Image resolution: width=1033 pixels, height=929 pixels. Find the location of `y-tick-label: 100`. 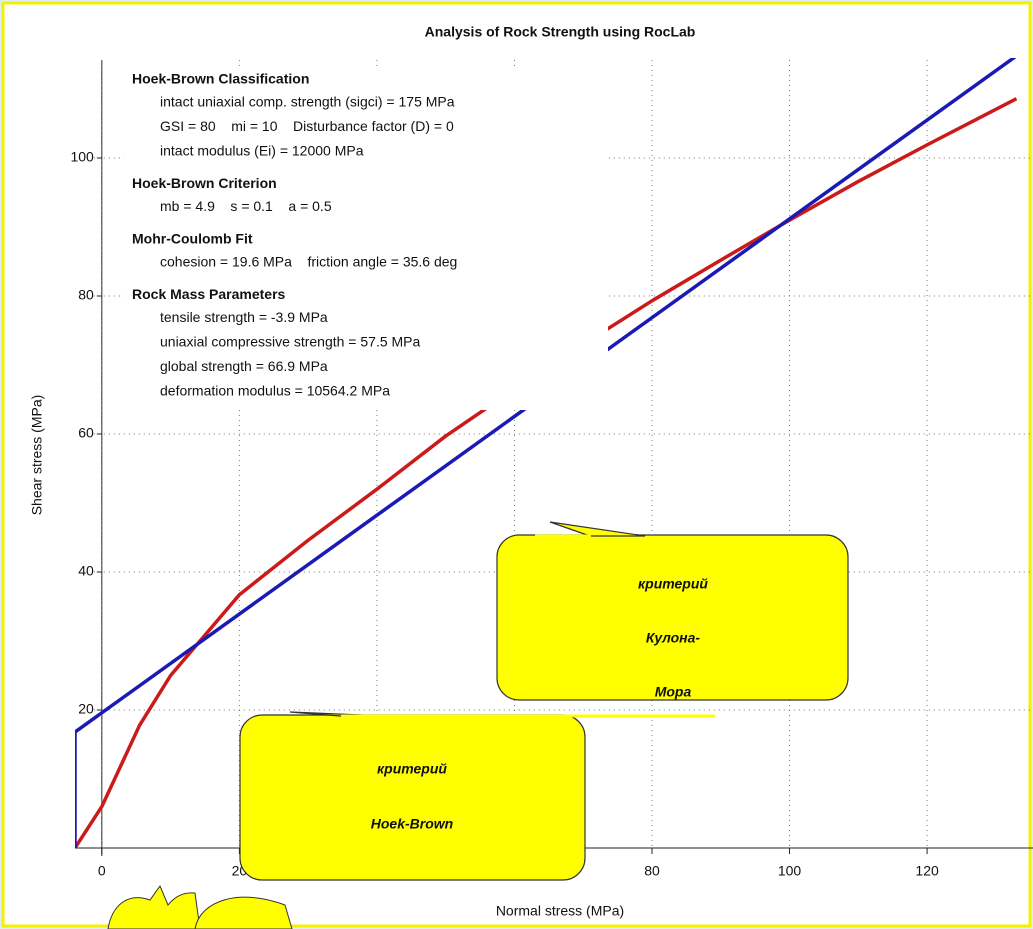

y-tick-label: 100 is located at coordinates (82, 157).